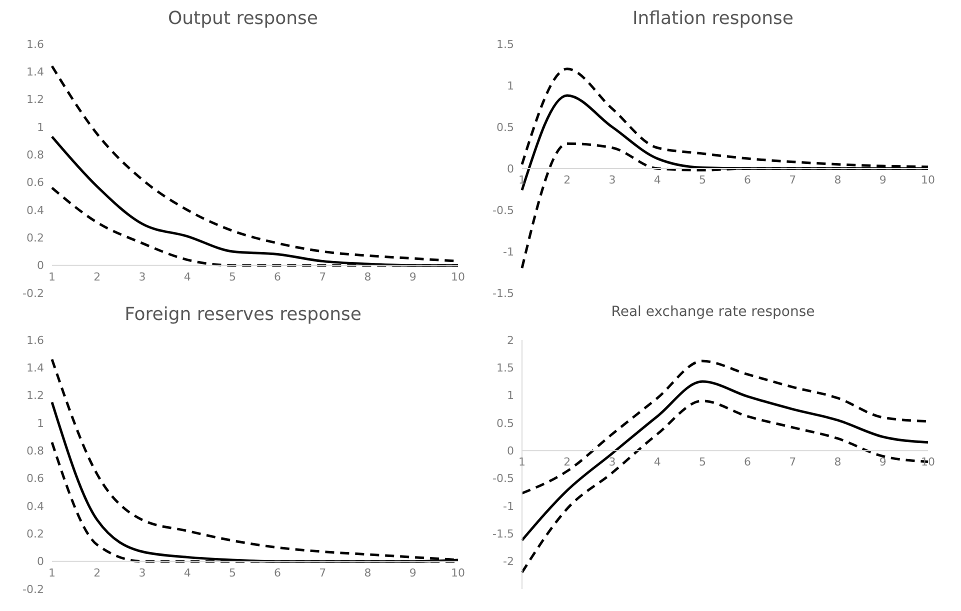 This screenshot has height=611, width=961. What do you see at coordinates (242, 19) in the screenshot?
I see `chart-title: Output response` at bounding box center [242, 19].